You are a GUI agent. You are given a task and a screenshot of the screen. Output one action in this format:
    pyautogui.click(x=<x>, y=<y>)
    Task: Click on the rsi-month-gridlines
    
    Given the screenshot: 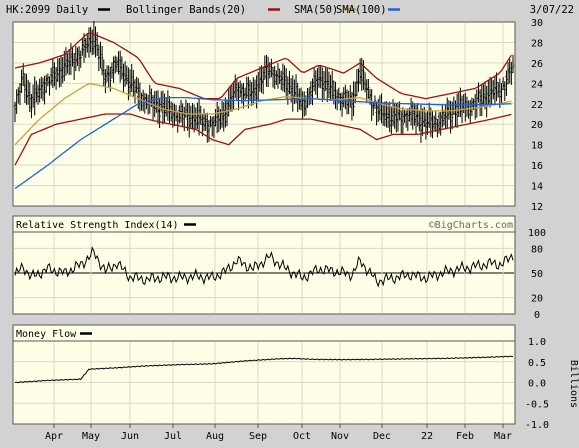 What is the action you would take?
    pyautogui.click(x=278, y=273)
    